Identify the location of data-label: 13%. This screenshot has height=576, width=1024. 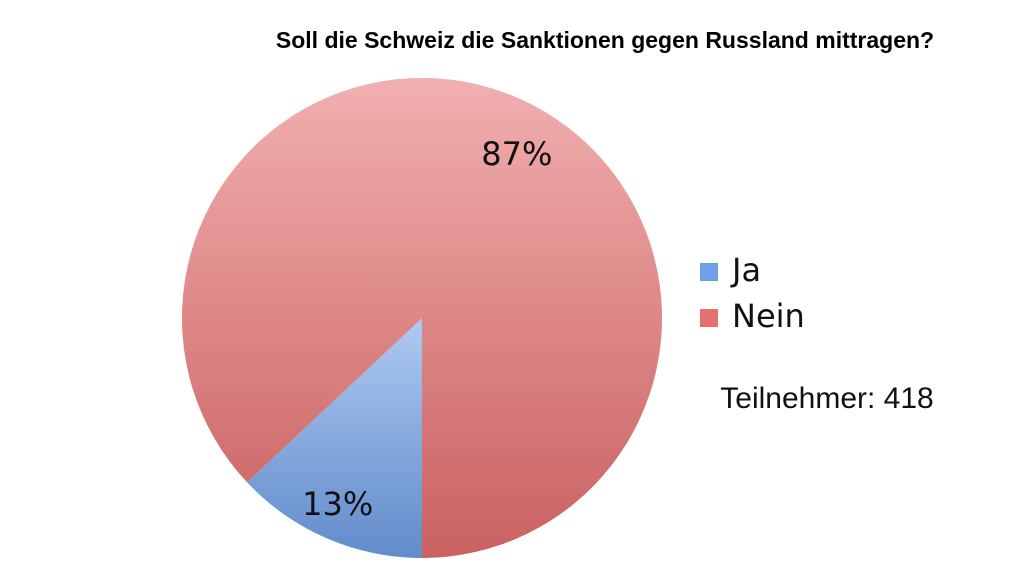
(337, 504).